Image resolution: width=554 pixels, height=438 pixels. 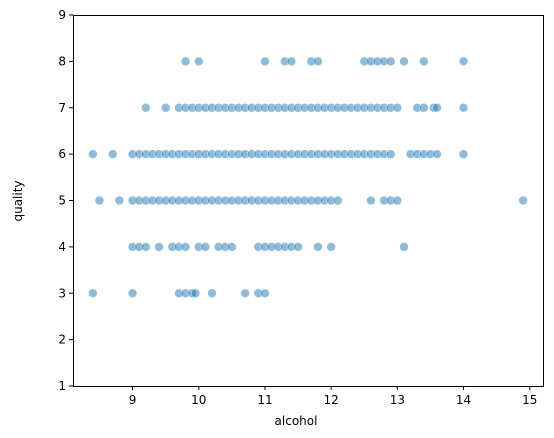 I want to click on x-axis: 9 10 11 12 13 14 15, so click(x=333, y=396).